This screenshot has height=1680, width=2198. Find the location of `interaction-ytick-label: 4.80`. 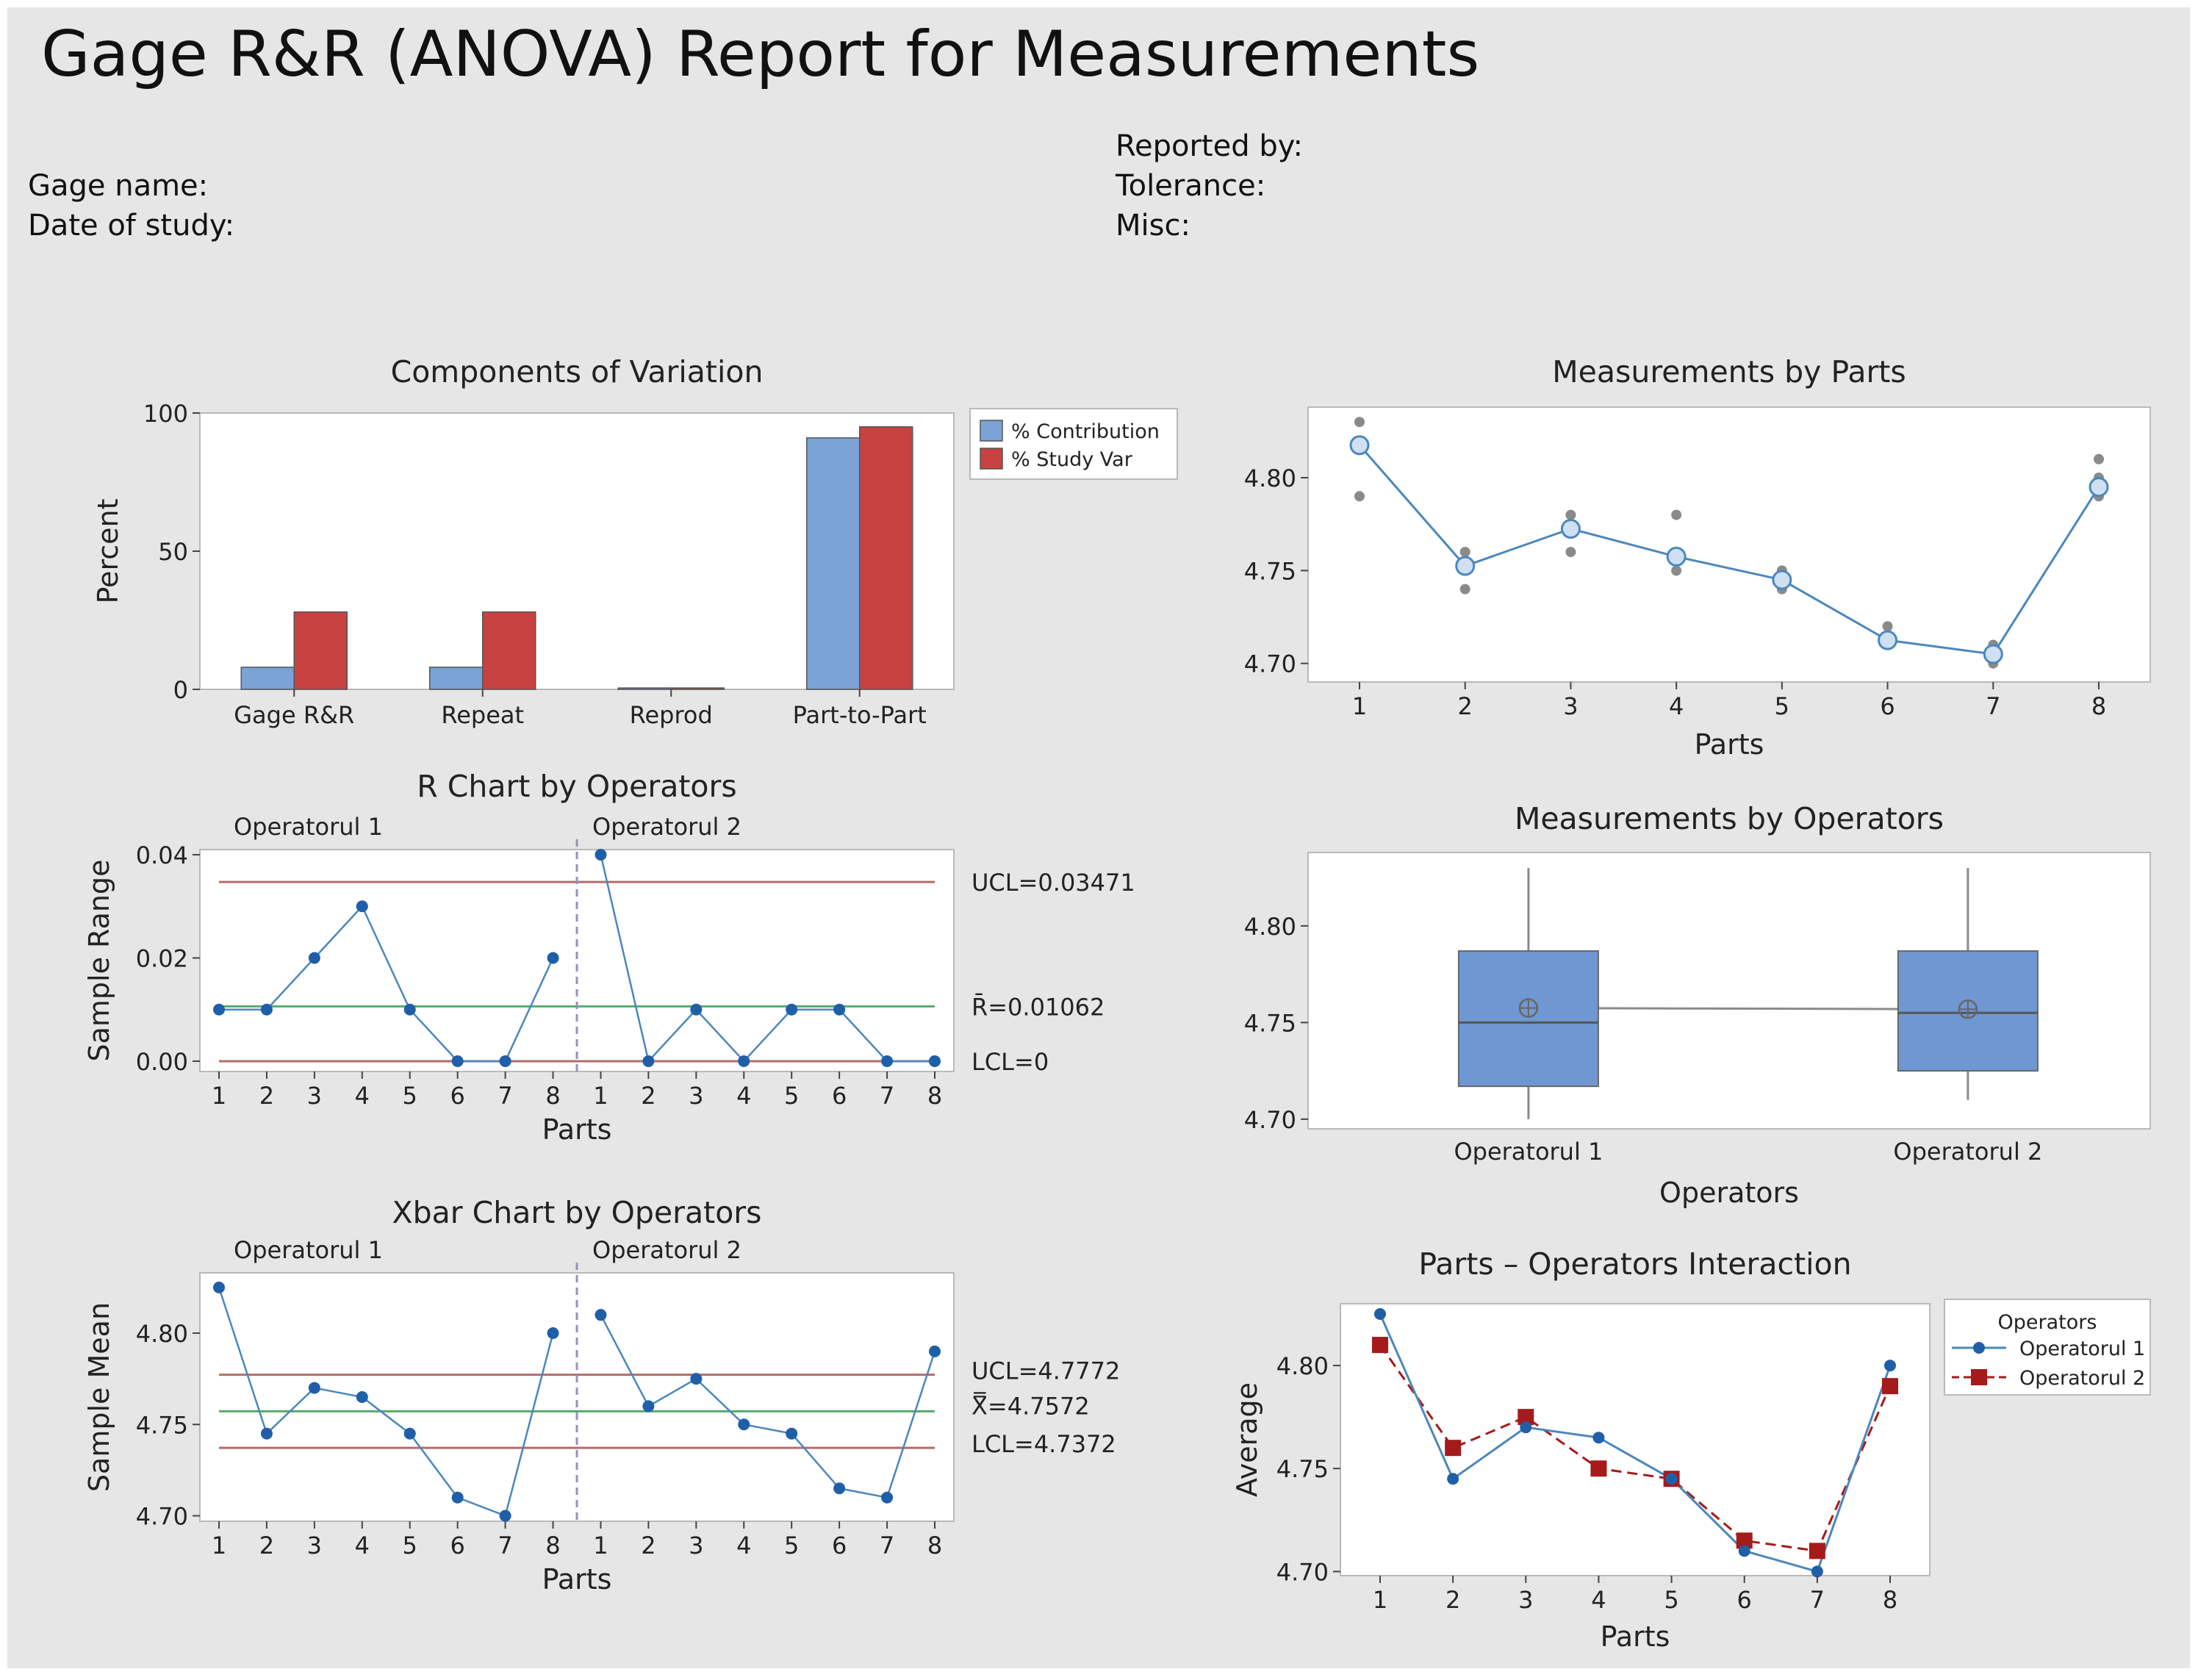

interaction-ytick-label: 4.80 is located at coordinates (1302, 1366).